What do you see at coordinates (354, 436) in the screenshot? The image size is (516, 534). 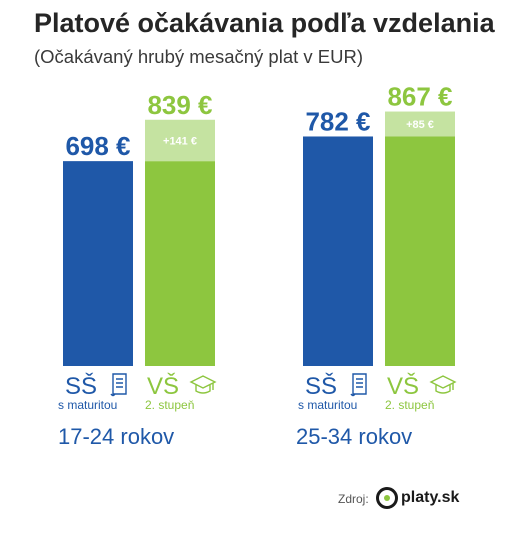 I see `category-label-25-34: 25-34 rokov` at bounding box center [354, 436].